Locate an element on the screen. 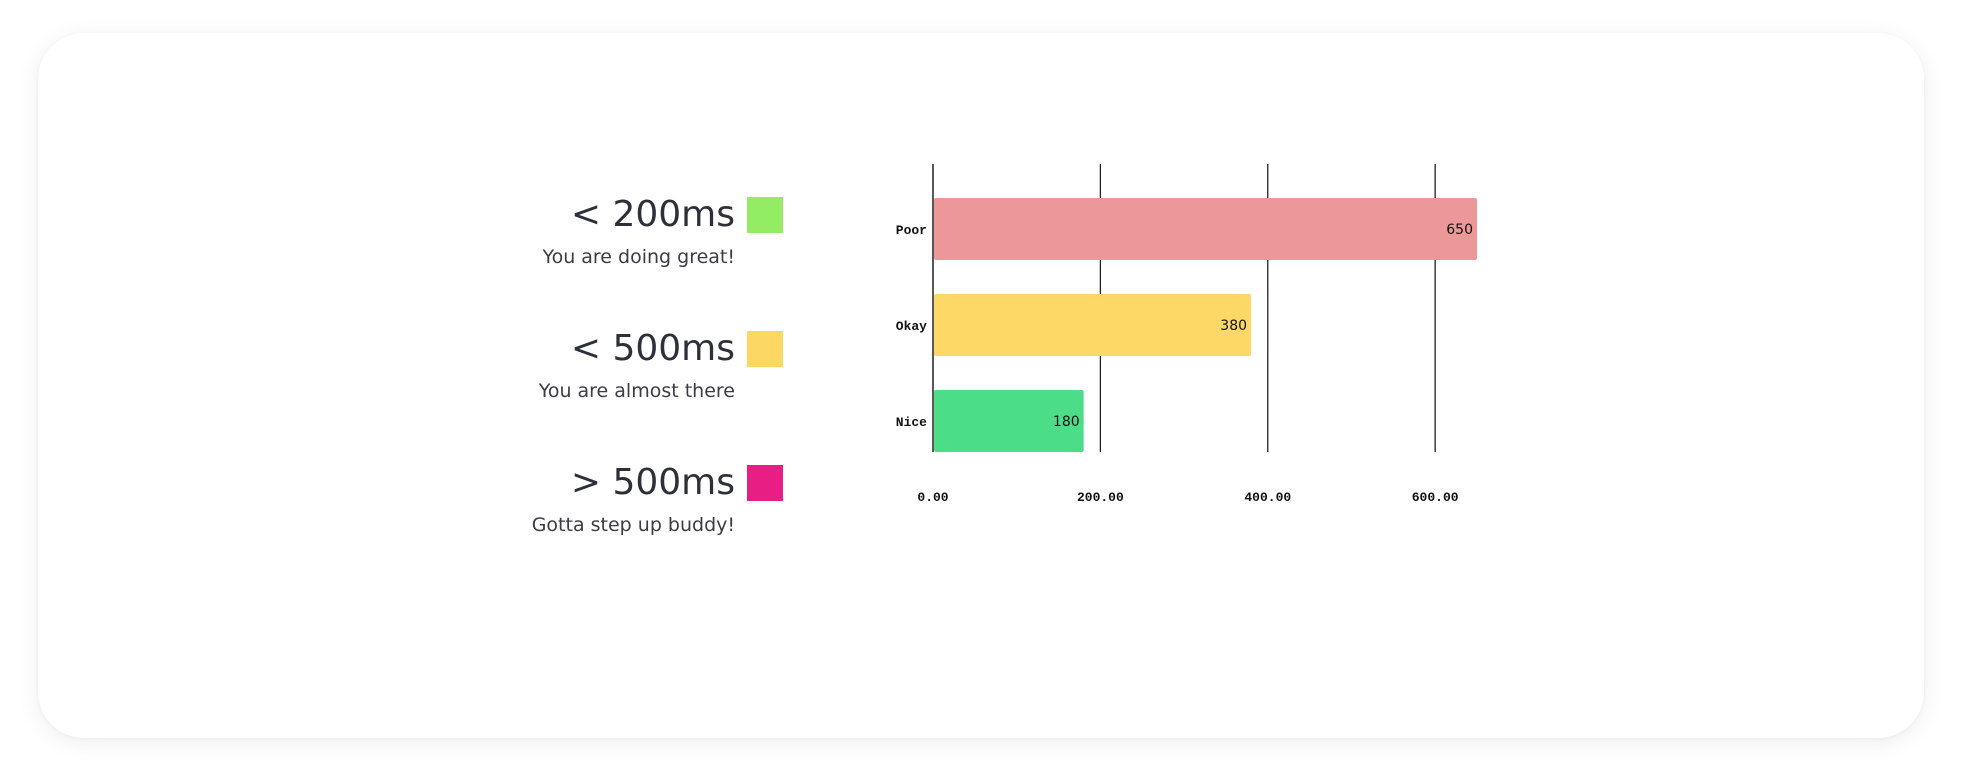  legend-item-header: < 200ms is located at coordinates (677, 215).